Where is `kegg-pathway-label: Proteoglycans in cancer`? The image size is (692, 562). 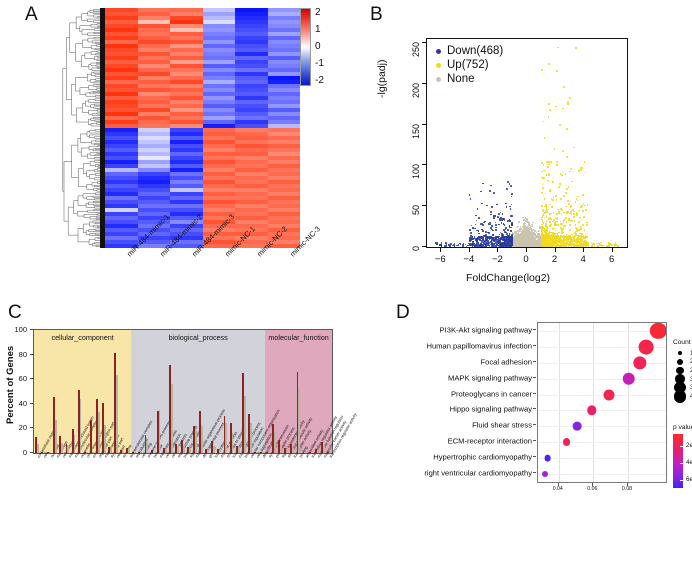
kegg-pathway-label: Proteoglycans in cancer is located at coordinates (491, 394).